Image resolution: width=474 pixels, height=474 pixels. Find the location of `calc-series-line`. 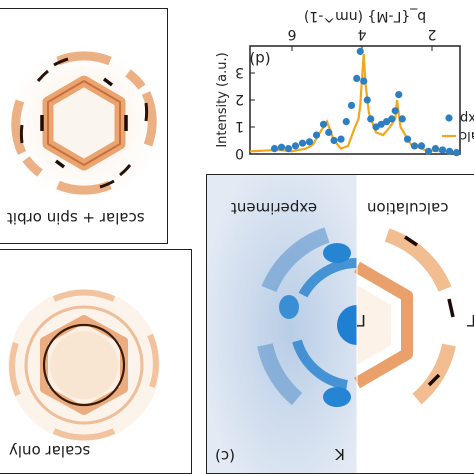

calc-series-line is located at coordinates (355, 104).